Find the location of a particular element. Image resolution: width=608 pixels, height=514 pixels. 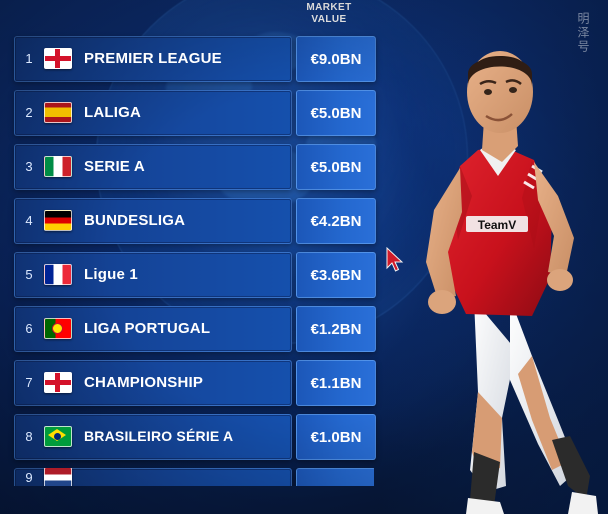

row-league-name: Ligue 1 is located at coordinates (111, 274).